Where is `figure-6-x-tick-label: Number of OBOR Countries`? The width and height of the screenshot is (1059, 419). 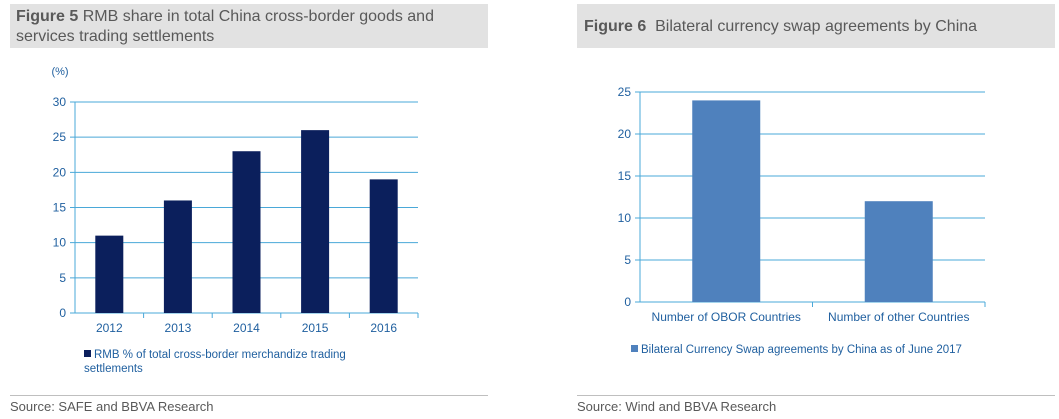
figure-6-x-tick-label: Number of OBOR Countries is located at coordinates (726, 317).